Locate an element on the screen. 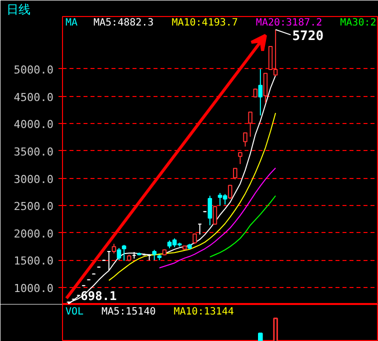 This screenshot has height=341, width=378. y-tick-label: 2000.0 is located at coordinates (34, 233).